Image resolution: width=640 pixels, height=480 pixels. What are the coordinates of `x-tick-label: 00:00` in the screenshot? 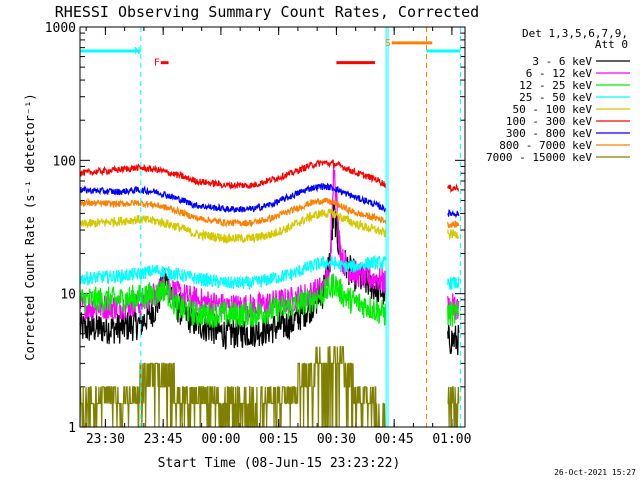 It's located at (220, 439).